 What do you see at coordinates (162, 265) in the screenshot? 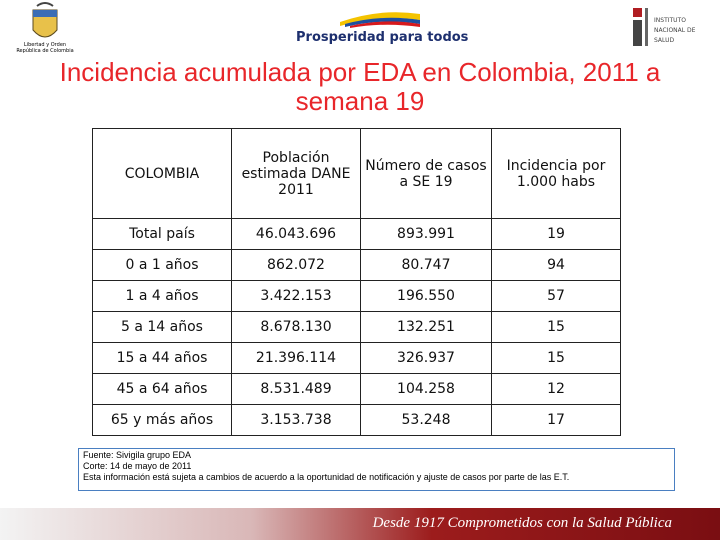
I see `table-cell: 0 a 1 años` at bounding box center [162, 265].